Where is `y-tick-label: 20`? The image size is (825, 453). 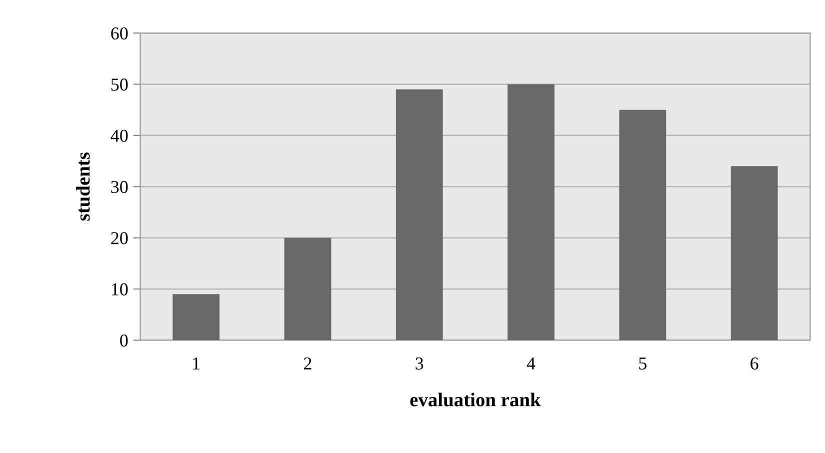
y-tick-label: 20 is located at coordinates (119, 238).